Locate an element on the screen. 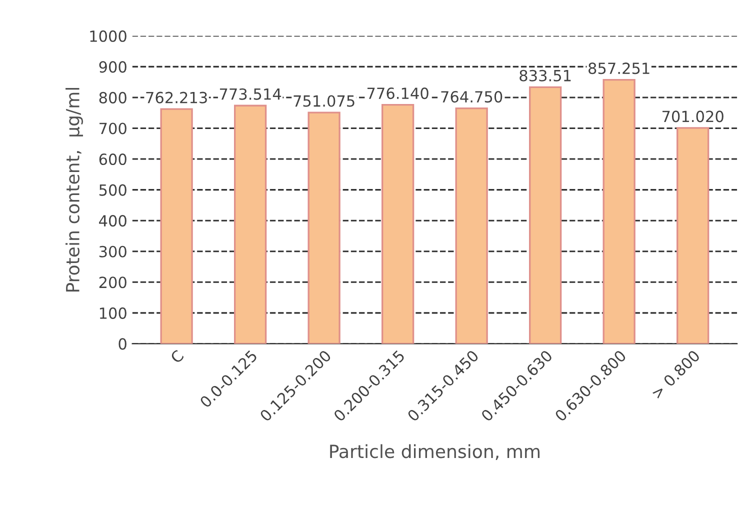  y-tick-label: 700 is located at coordinates (113, 128).